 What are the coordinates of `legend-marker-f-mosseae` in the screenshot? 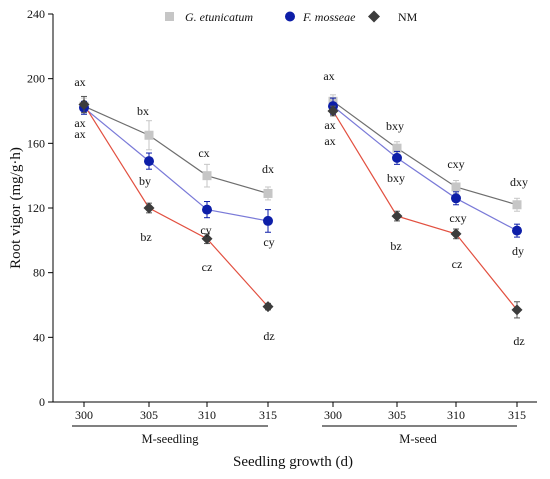 It's located at (290, 16).